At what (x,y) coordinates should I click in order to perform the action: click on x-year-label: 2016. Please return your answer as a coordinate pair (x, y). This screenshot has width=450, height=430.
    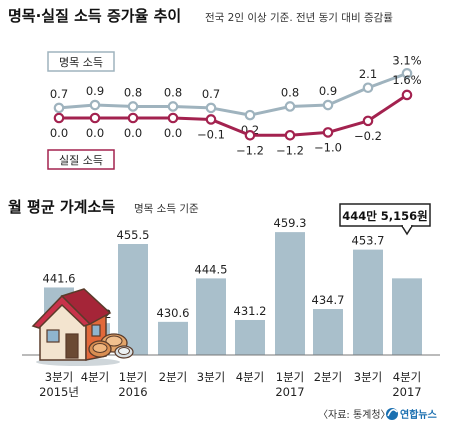
    Looking at the image, I should click on (132, 392).